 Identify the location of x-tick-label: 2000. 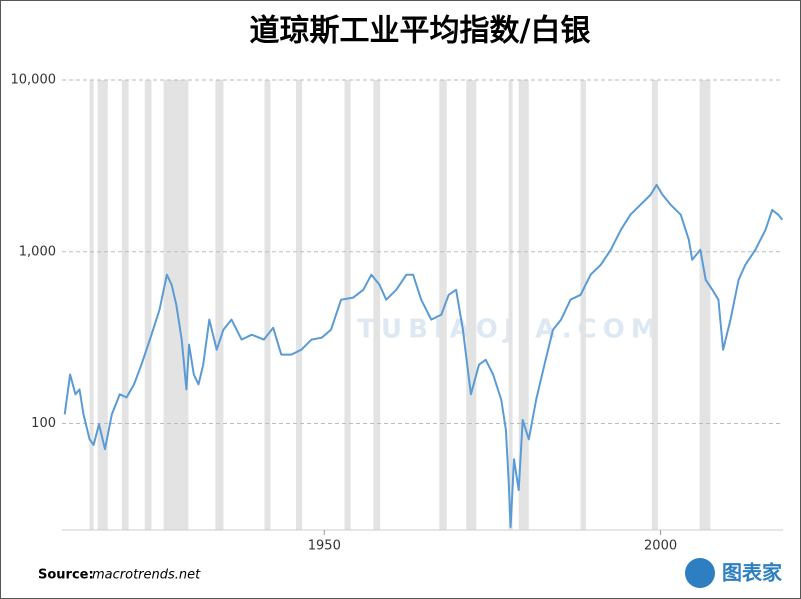
(660, 546).